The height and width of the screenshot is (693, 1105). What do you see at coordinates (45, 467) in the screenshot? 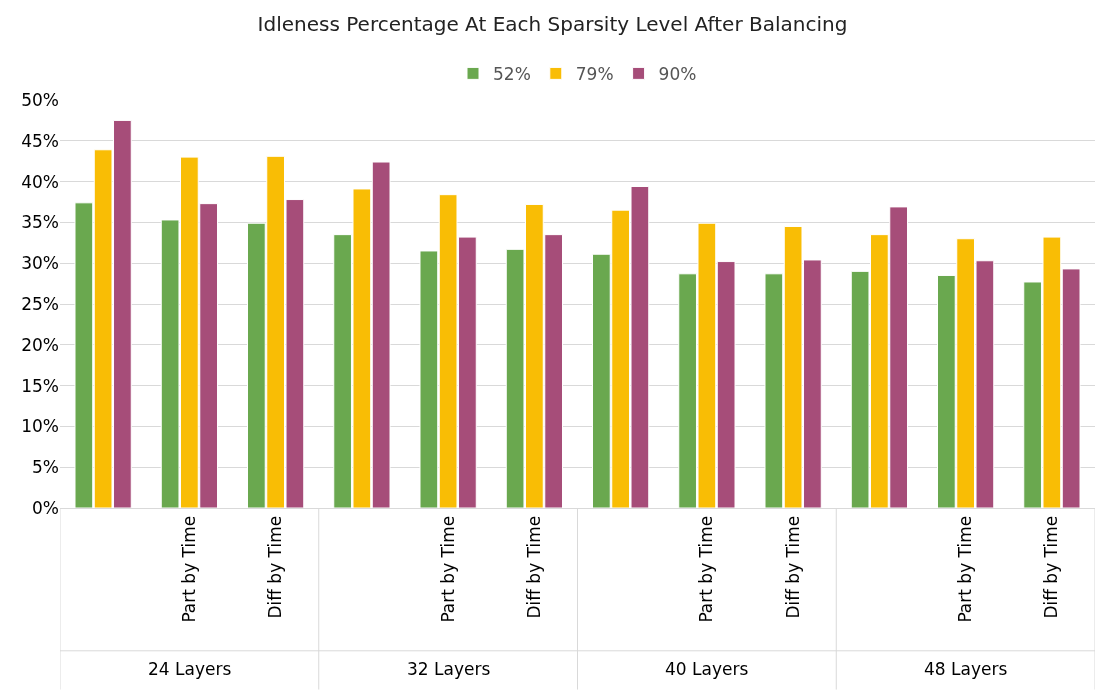
I see `y-tick-label: 5%` at bounding box center [45, 467].